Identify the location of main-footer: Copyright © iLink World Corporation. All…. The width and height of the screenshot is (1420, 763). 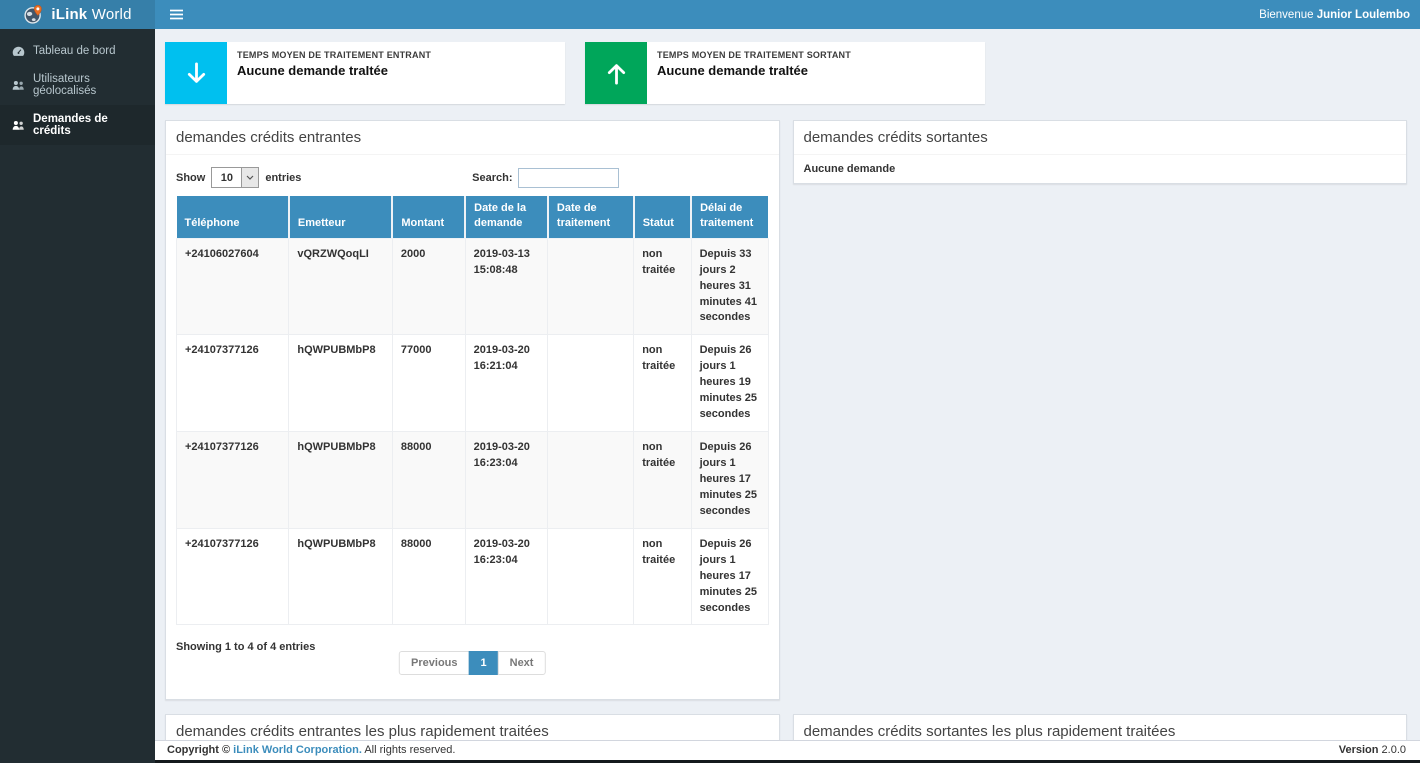
(787, 750).